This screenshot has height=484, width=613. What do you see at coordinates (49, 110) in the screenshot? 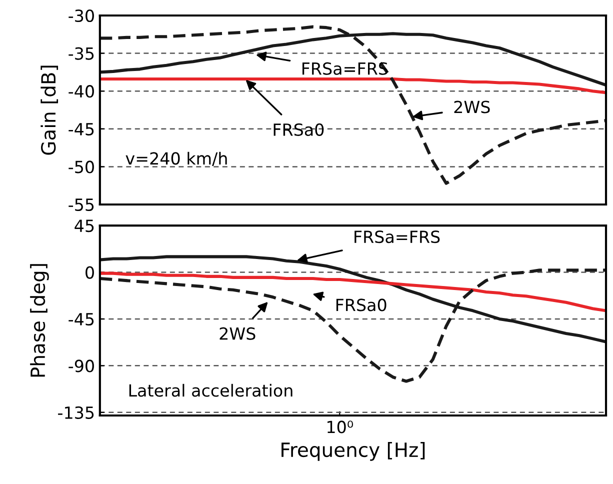
I see `y-axis-title: Gain [dB]` at bounding box center [49, 110].